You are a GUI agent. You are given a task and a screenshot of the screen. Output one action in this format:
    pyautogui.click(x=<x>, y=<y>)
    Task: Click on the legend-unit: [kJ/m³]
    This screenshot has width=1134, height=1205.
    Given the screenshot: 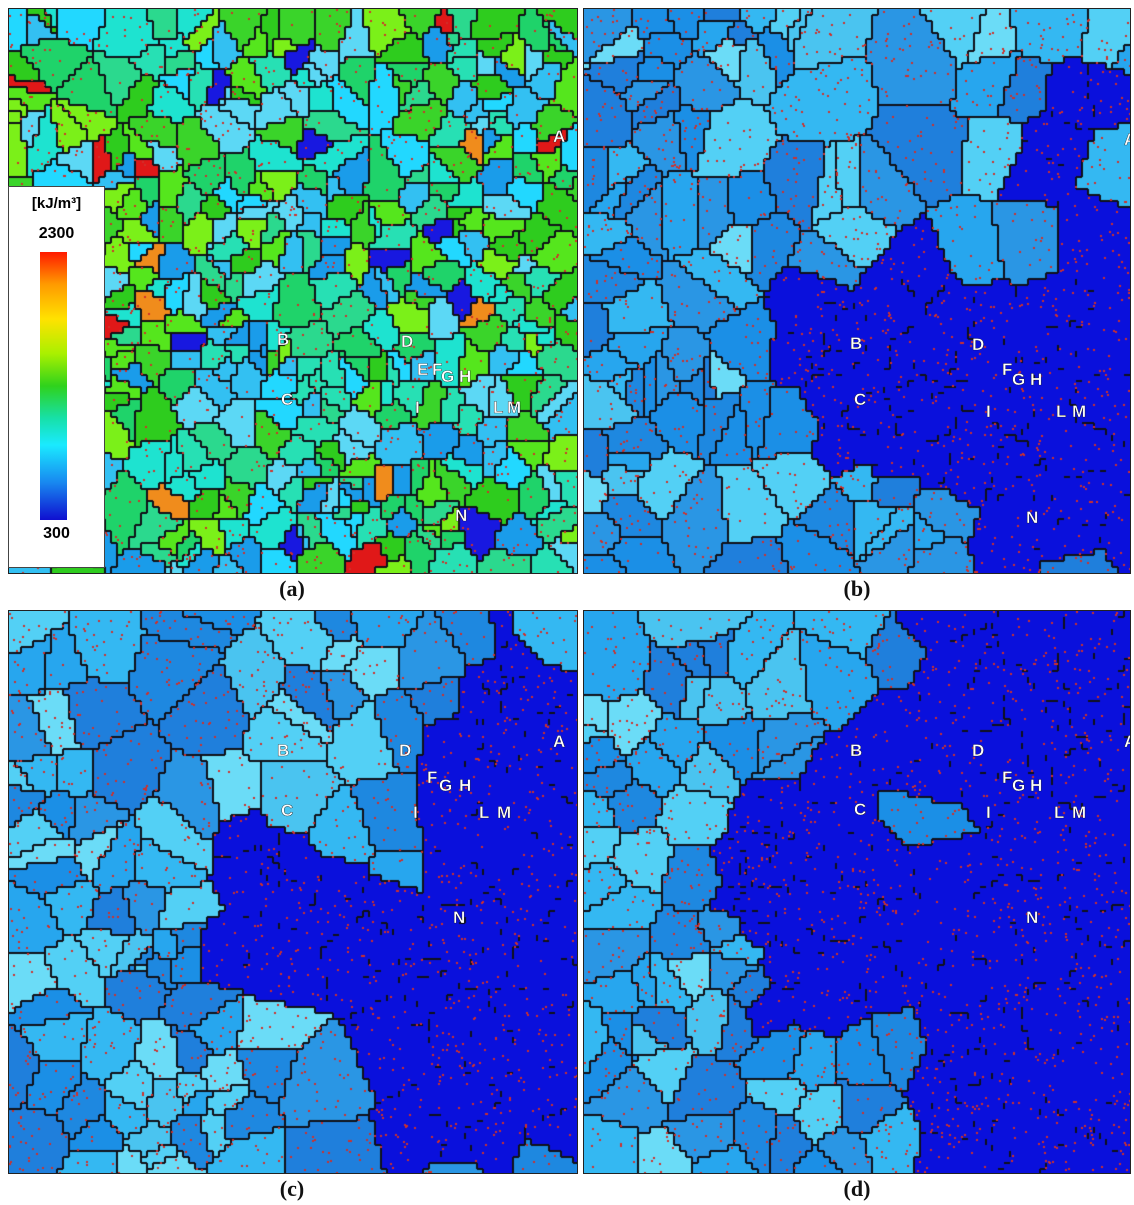 What is the action you would take?
    pyautogui.click(x=56, y=203)
    